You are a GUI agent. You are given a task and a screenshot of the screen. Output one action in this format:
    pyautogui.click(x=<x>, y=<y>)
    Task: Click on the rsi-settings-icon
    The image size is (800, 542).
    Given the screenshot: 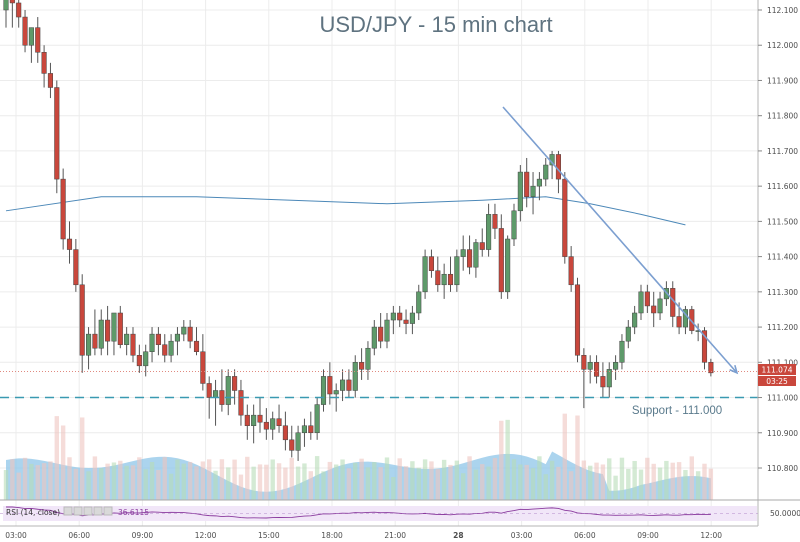 What is the action you would take?
    pyautogui.click(x=88, y=511)
    